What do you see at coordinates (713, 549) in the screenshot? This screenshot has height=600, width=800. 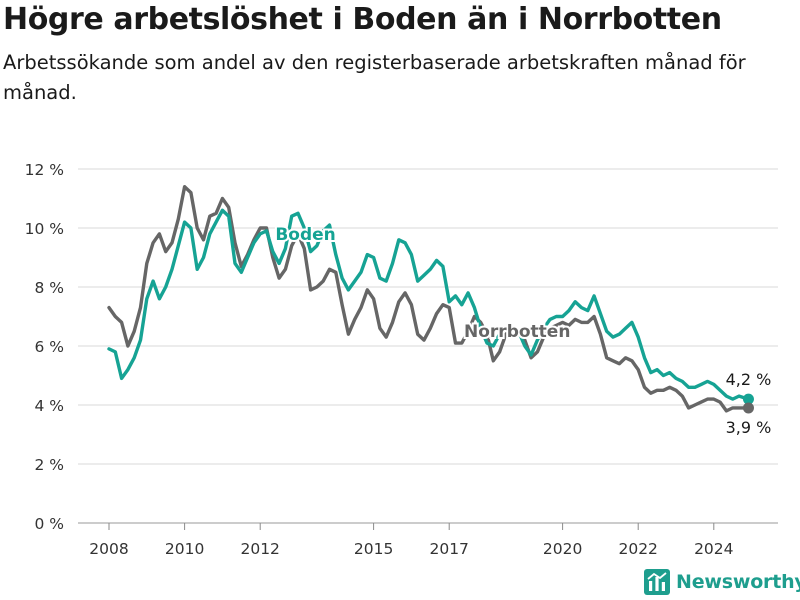 I see `x-tick-label: 2024` at bounding box center [713, 549].